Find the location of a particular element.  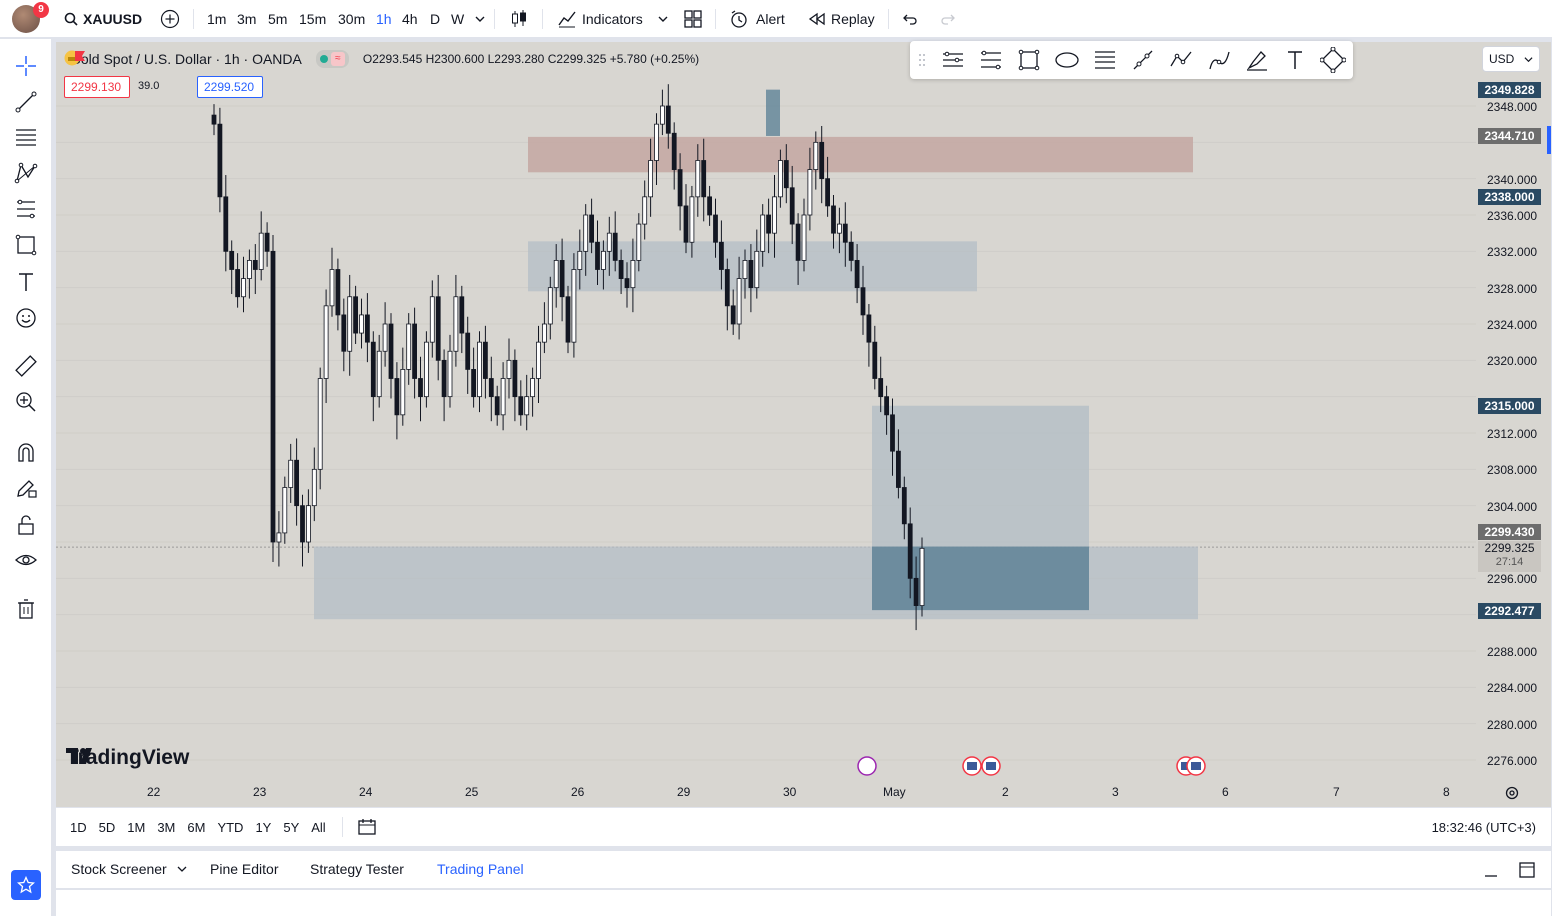

timeframe-dropdown is located at coordinates (480, 19).